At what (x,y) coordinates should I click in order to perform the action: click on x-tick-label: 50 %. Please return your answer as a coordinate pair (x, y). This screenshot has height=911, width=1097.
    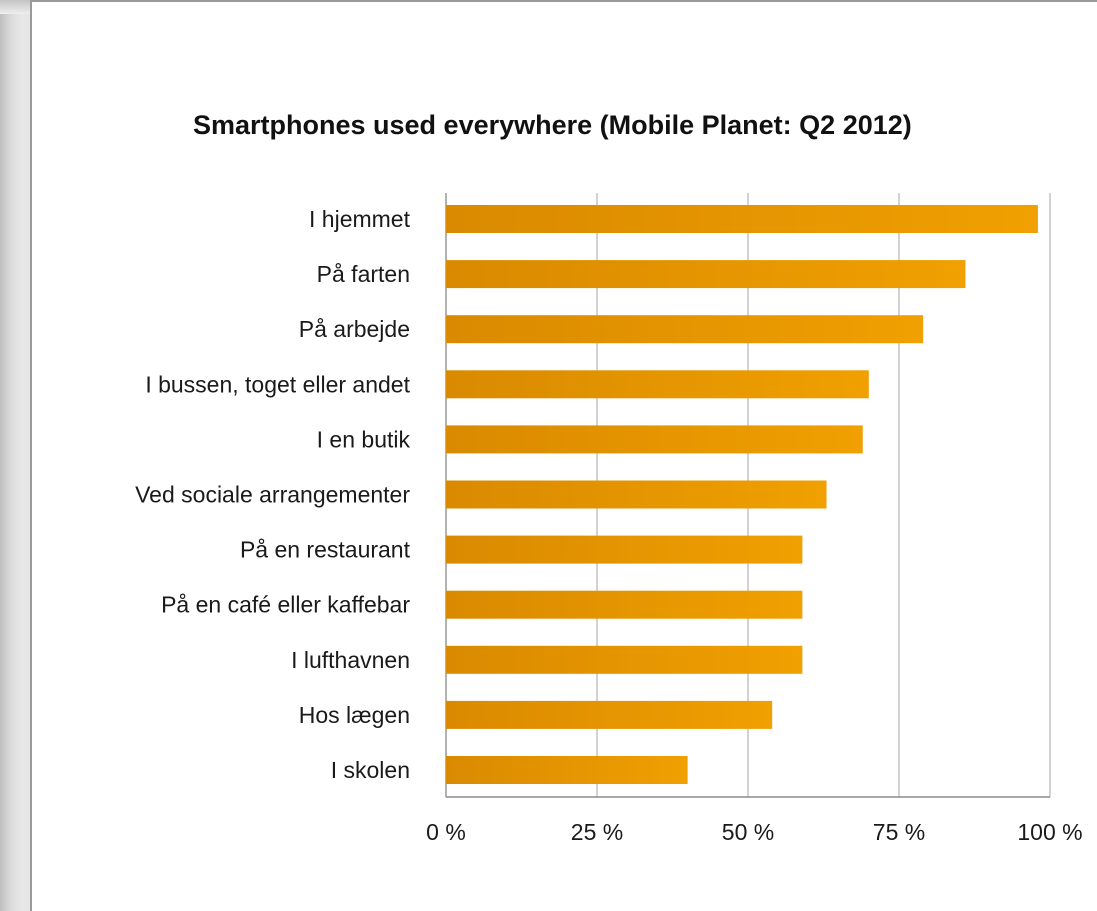
    Looking at the image, I should click on (748, 832).